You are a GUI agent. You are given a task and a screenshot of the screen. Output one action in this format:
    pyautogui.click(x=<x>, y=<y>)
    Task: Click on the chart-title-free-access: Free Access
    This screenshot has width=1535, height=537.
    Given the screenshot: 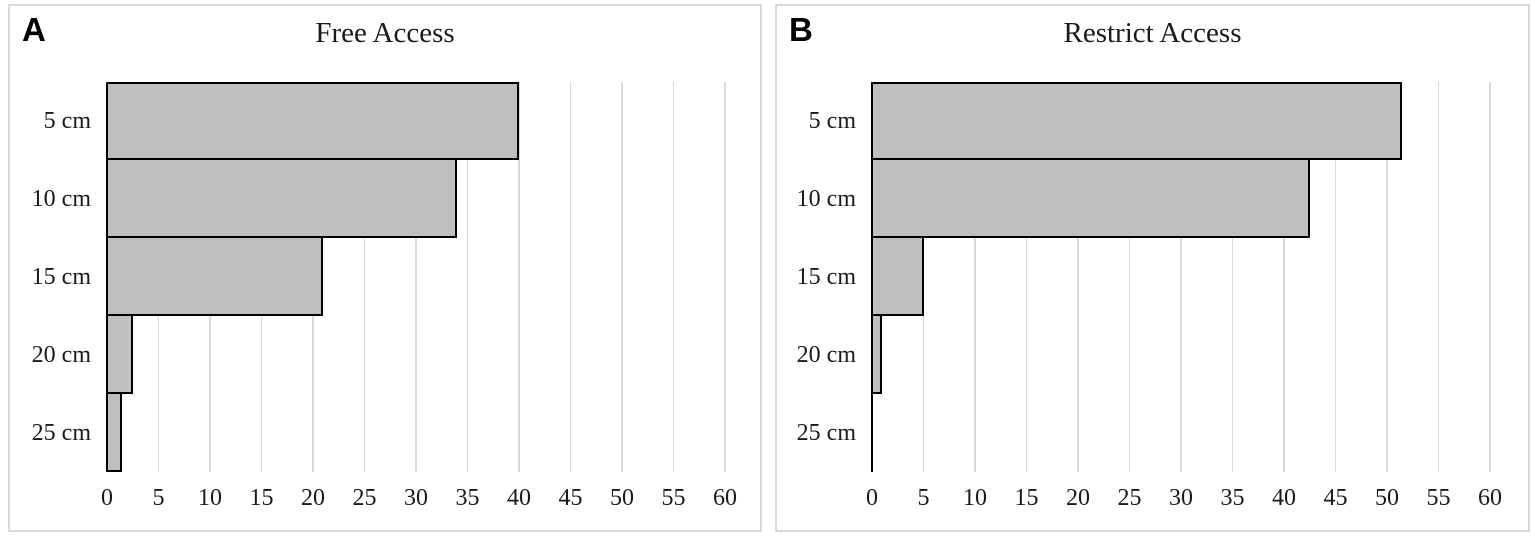 What is the action you would take?
    pyautogui.click(x=385, y=33)
    